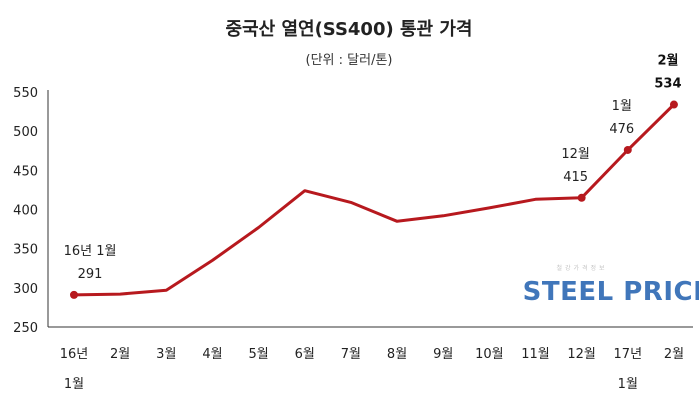 The image size is (699, 404). What do you see at coordinates (372, 369) in the screenshot?
I see `x-axis-ticks: 16년 1월 2월 3월 4월 5월 6월 7월 8월 9월 10월 11월 12월 17년 1월 2월` at bounding box center [372, 369].